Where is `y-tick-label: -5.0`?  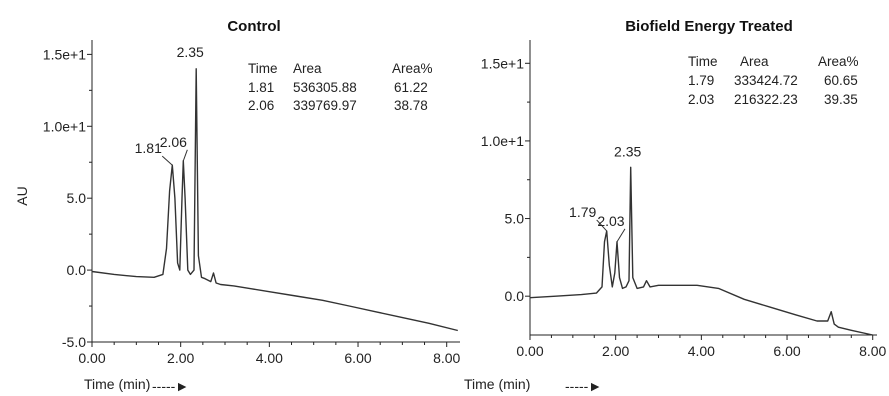 y-tick-label: -5.0 is located at coordinates (74, 342).